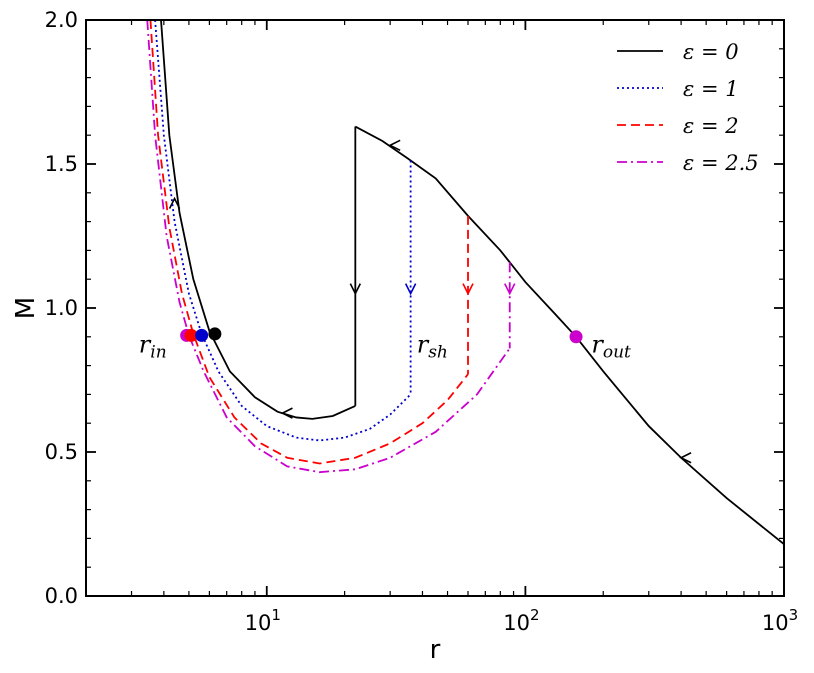  I want to click on x-tick-label-0-base: 10, so click(258, 623).